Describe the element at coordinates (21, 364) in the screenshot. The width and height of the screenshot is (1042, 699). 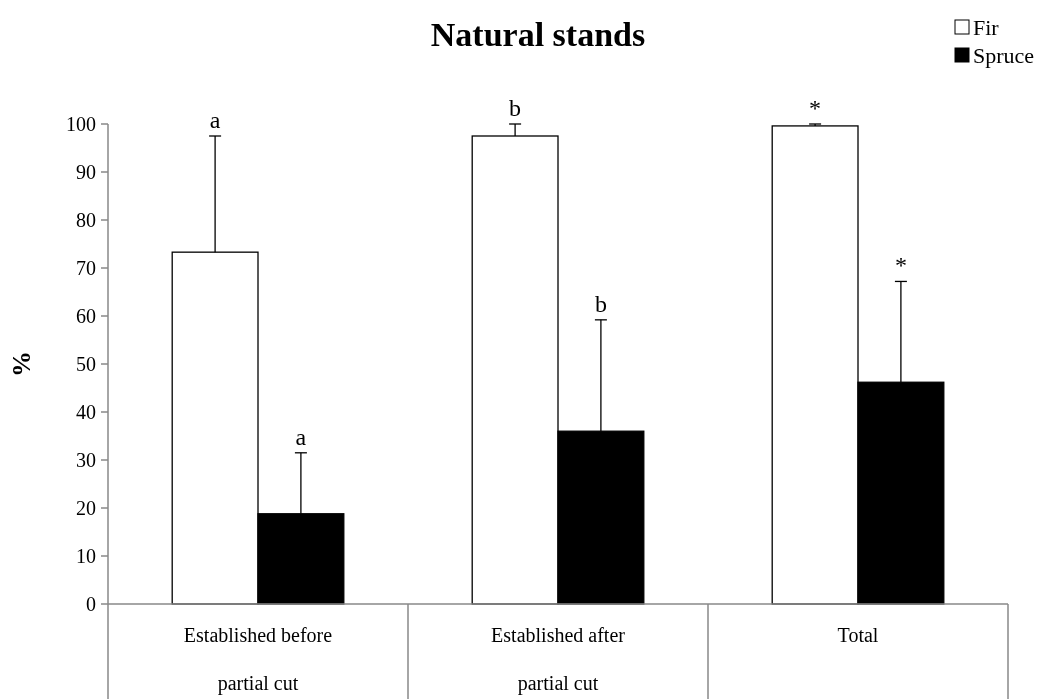
I see `y-axis-title: %` at that location.